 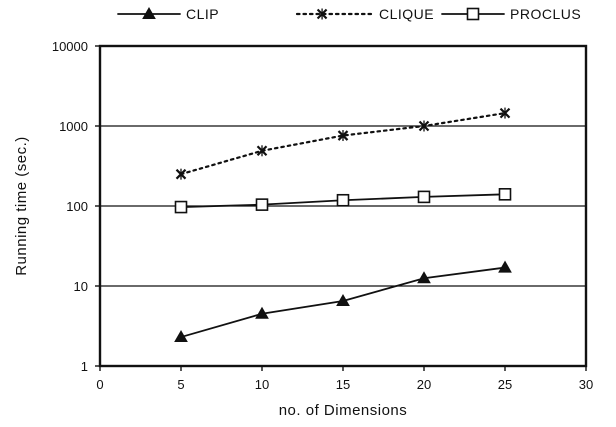 I want to click on legend-label-clip: CLIP, so click(x=202, y=14).